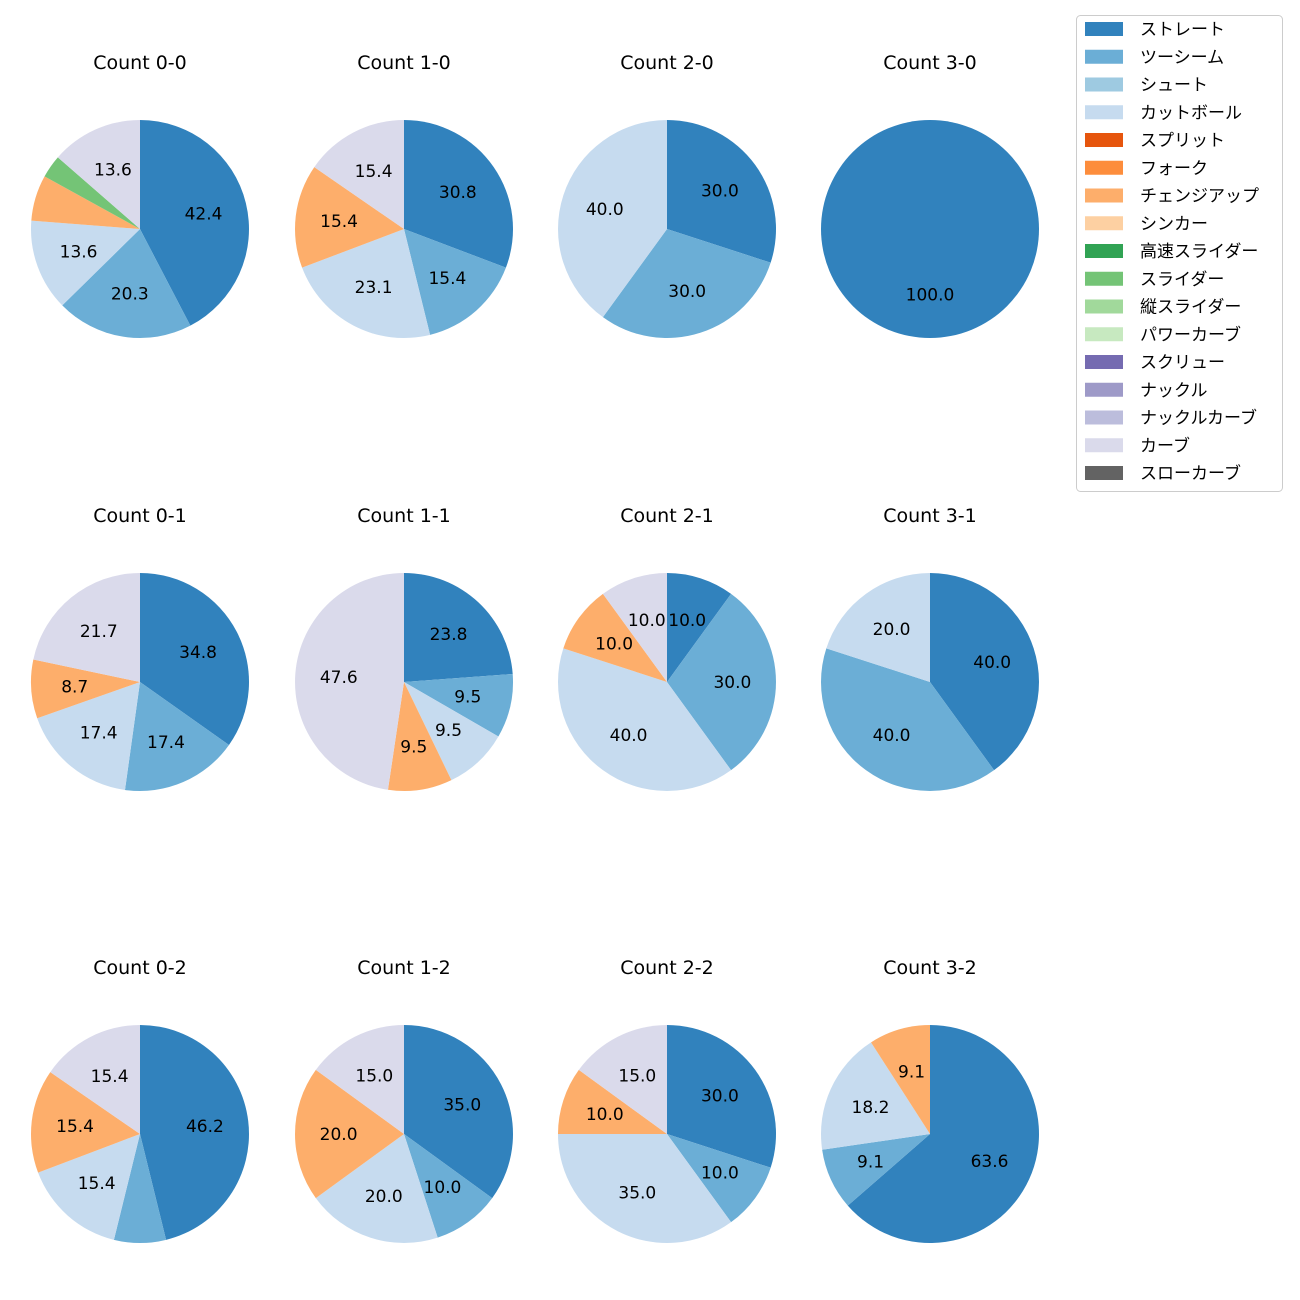 The image size is (1300, 1300). I want to click on pie-title: Count 0-0, so click(140, 63).